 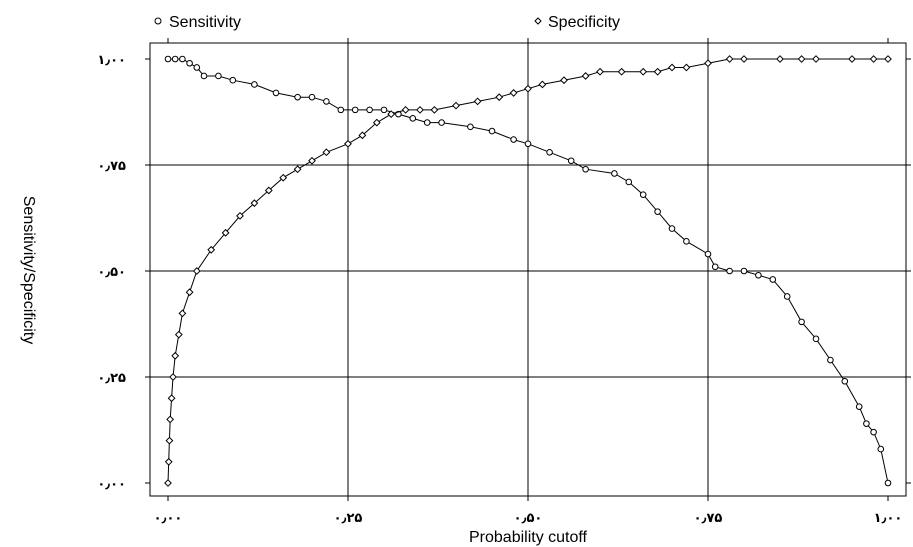 I want to click on legend-specificity-label: Specificity, so click(x=584, y=22).